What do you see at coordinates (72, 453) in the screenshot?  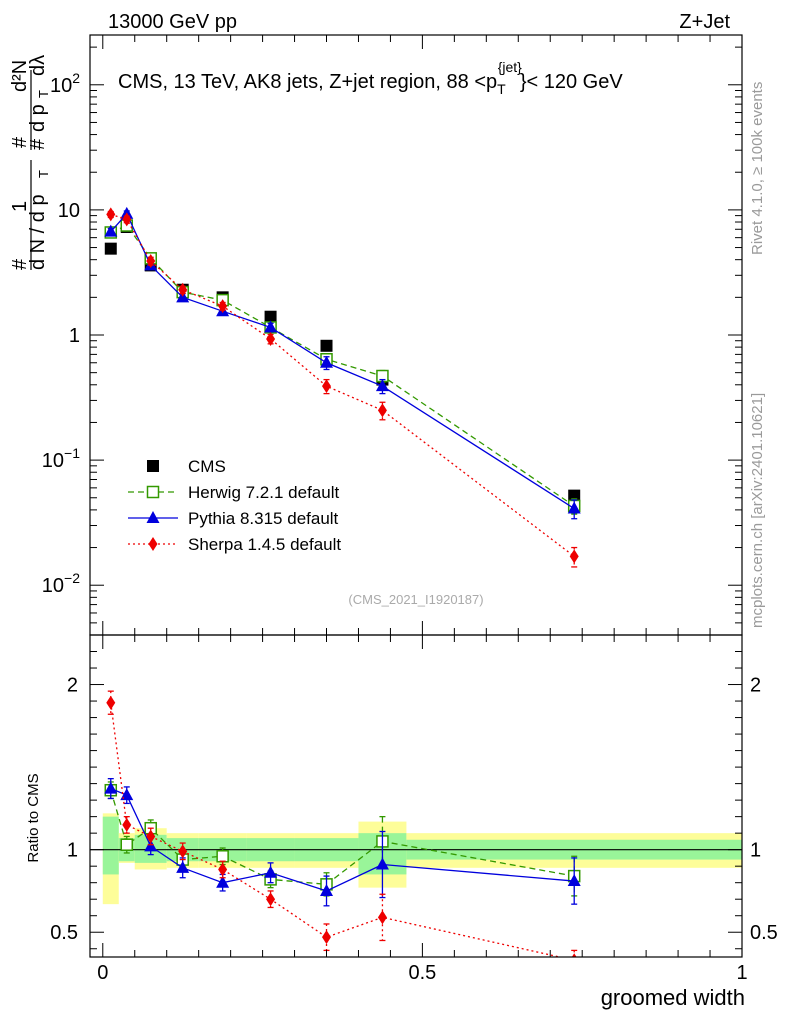 I see `top-ytick-exponent-1: −1` at bounding box center [72, 453].